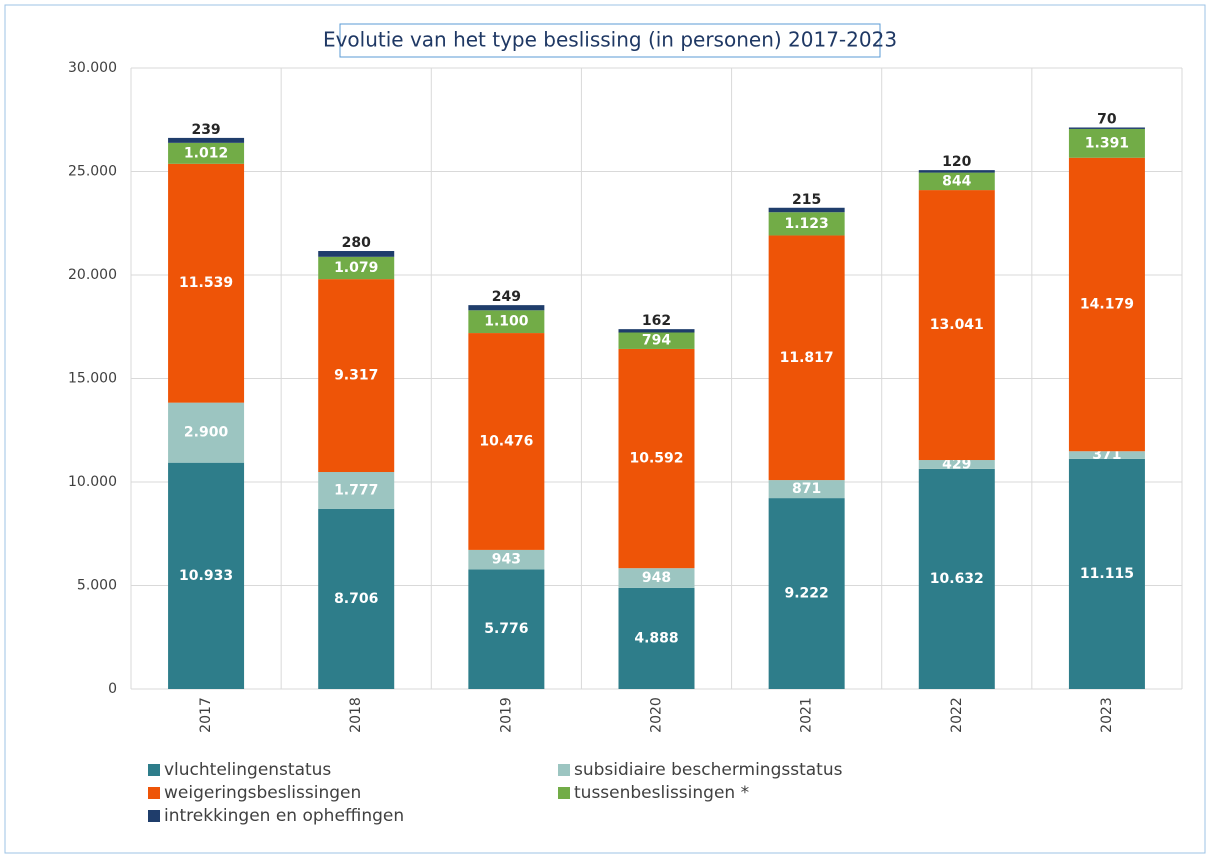 The width and height of the screenshot is (1211, 858). I want to click on x-tick-label: 2018, so click(356, 715).